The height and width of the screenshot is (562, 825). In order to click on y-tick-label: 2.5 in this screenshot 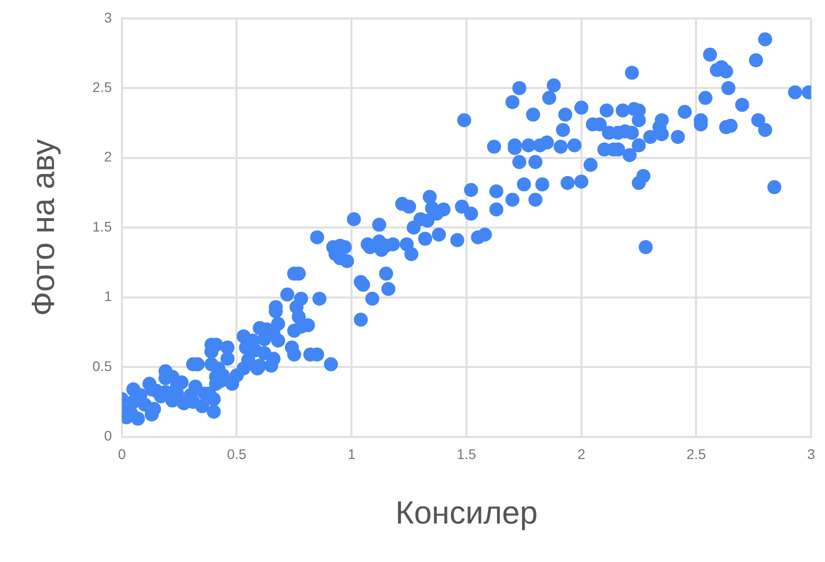, I will do `click(102, 86)`.